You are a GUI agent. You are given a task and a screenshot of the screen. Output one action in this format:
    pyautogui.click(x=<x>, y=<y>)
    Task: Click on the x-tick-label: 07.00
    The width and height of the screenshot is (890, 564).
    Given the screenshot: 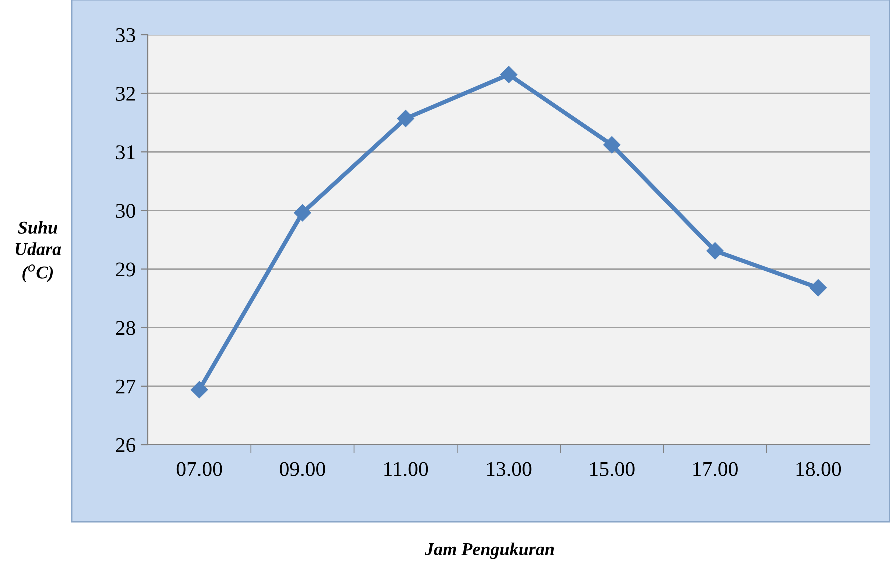 What is the action you would take?
    pyautogui.click(x=199, y=469)
    